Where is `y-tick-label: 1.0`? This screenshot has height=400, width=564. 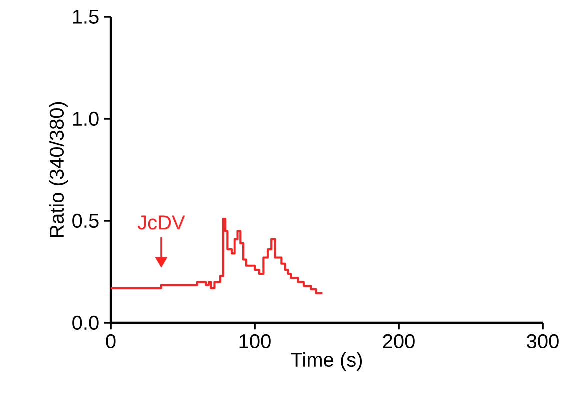
y-tick-label: 1.0 is located at coordinates (86, 119).